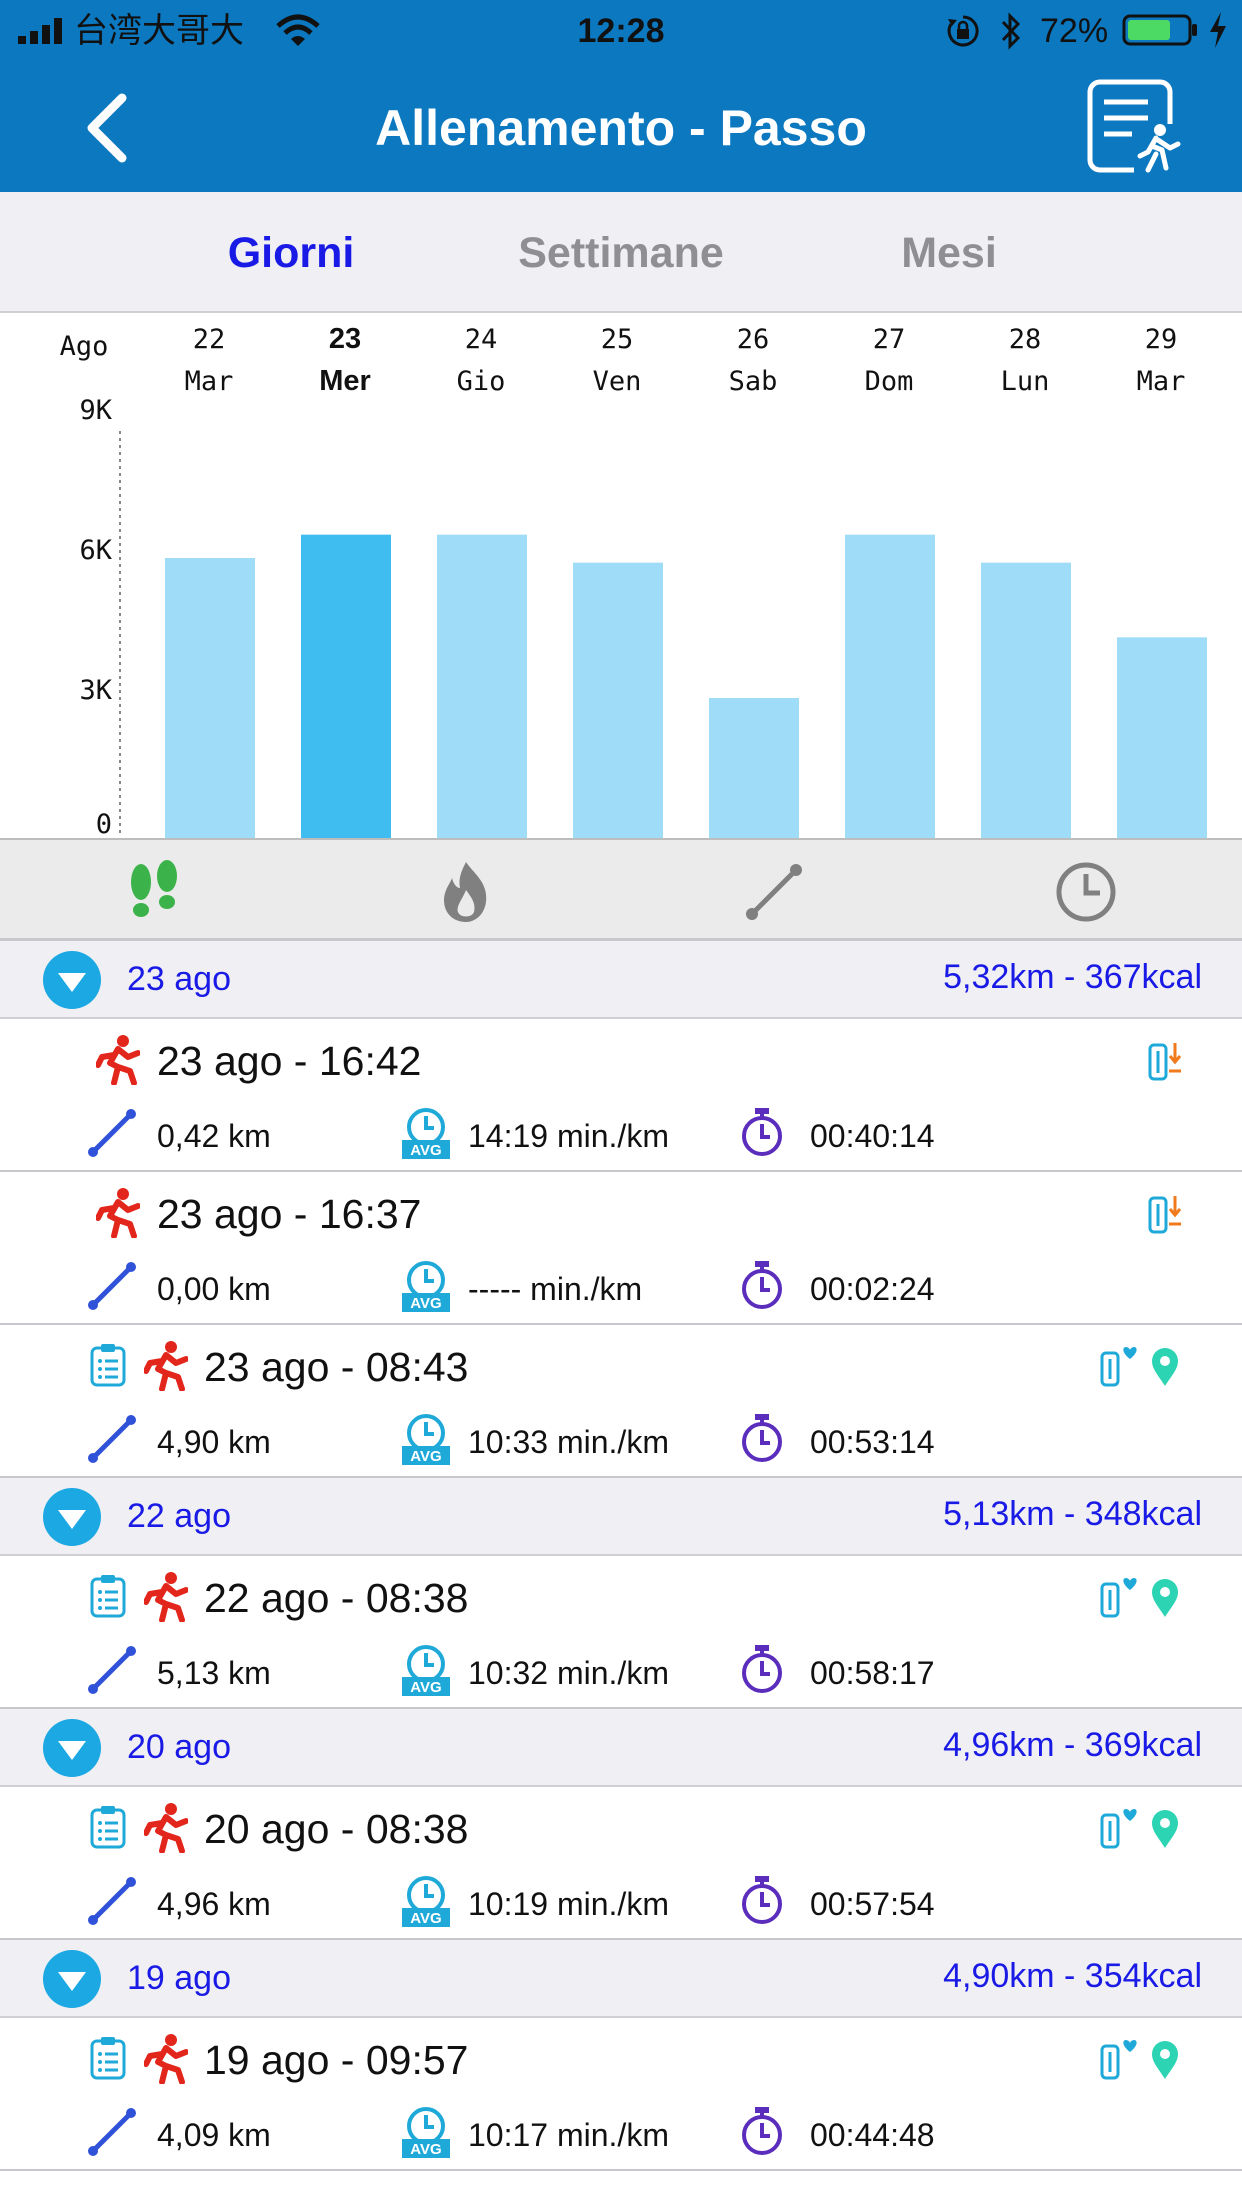  I want to click on x-tick-day: 29, so click(1161, 339).